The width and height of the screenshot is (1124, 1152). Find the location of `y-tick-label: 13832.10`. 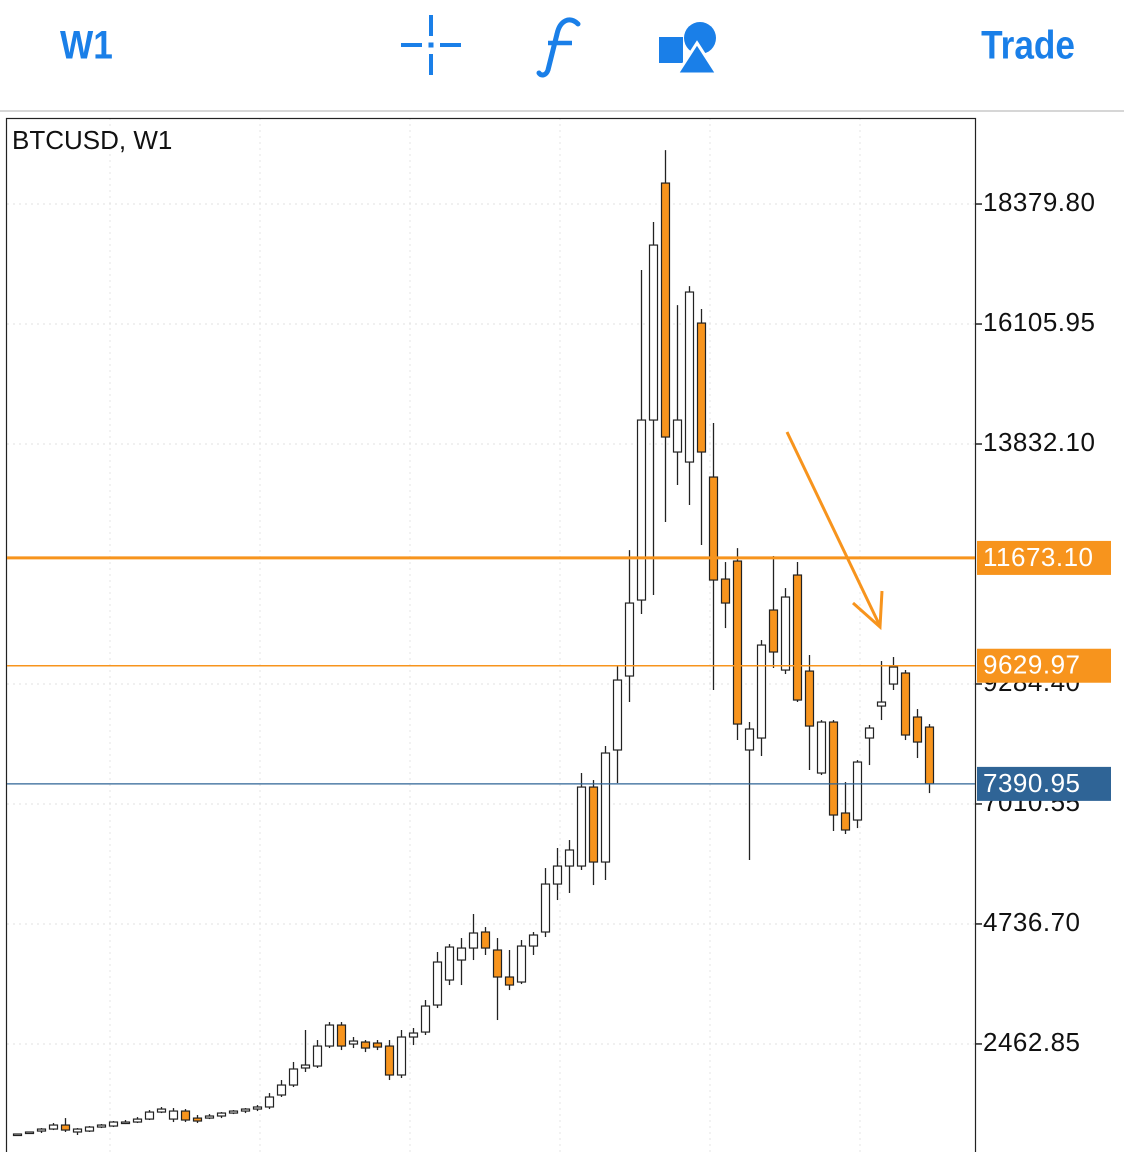

y-tick-label: 13832.10 is located at coordinates (1039, 442).